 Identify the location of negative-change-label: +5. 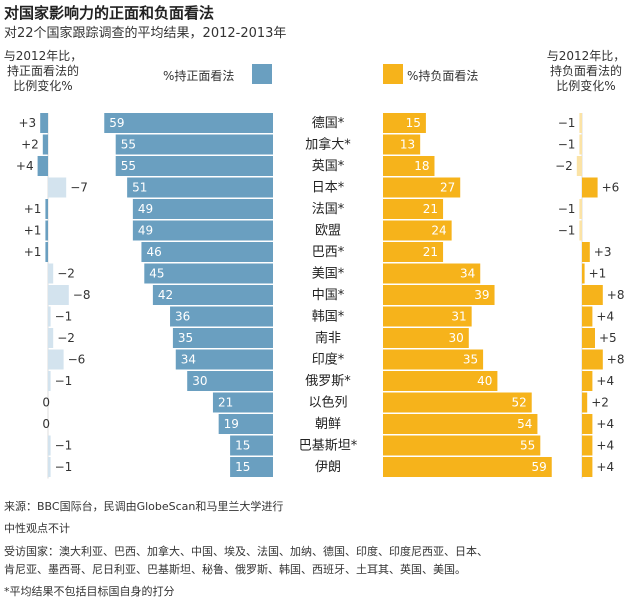
(608, 338).